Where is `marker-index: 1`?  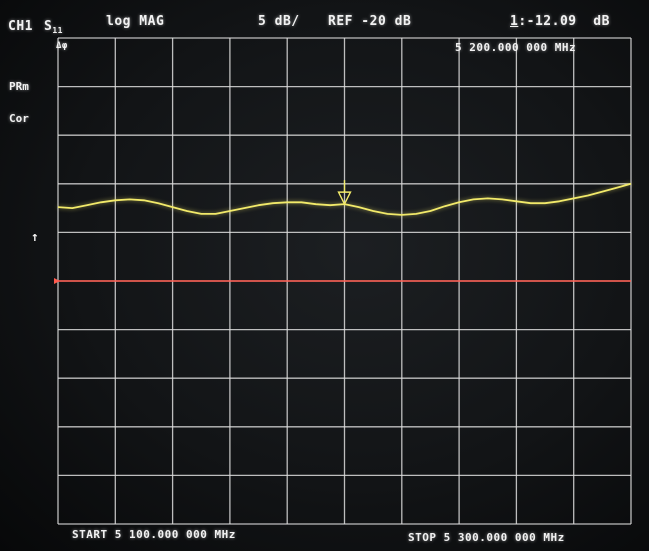 marker-index: 1 is located at coordinates (514, 21).